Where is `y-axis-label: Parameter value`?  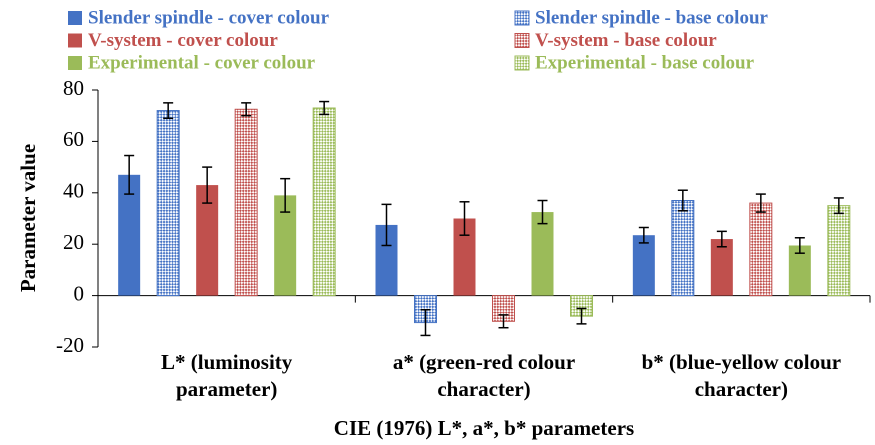
y-axis-label: Parameter value is located at coordinates (28, 218).